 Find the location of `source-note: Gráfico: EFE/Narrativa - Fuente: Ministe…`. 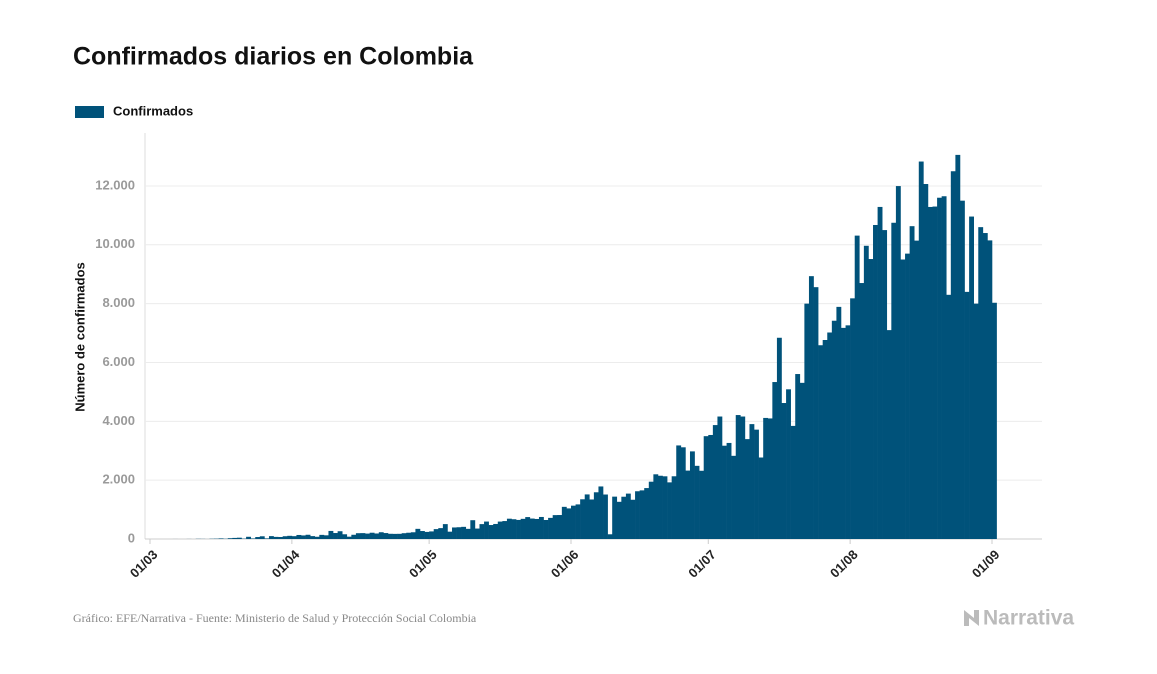

source-note: Gráfico: EFE/Narrativa - Fuente: Ministe… is located at coordinates (275, 618).